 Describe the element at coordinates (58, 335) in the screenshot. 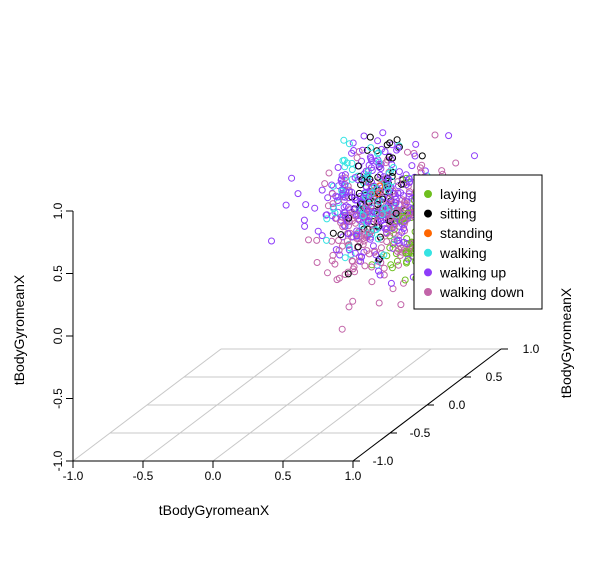

I see `y-tick-label: 0.0` at that location.